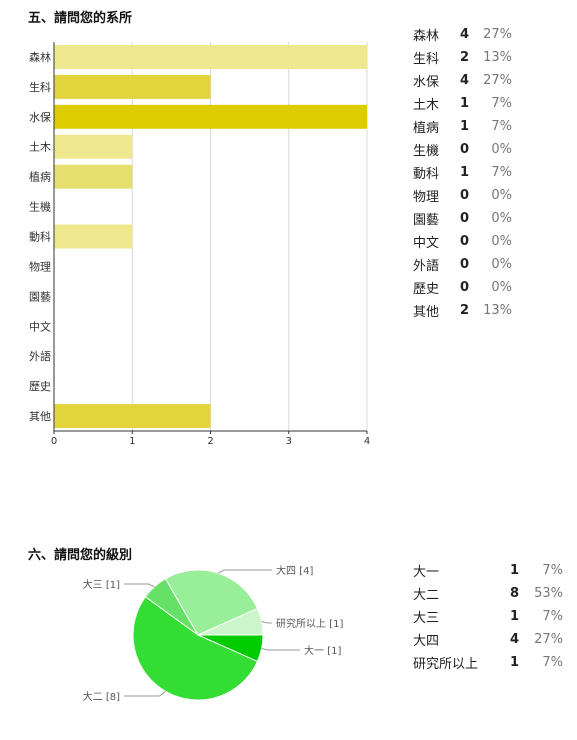 Image resolution: width=577 pixels, height=740 pixels. I want to click on department-table-pct: 27%, so click(497, 34).